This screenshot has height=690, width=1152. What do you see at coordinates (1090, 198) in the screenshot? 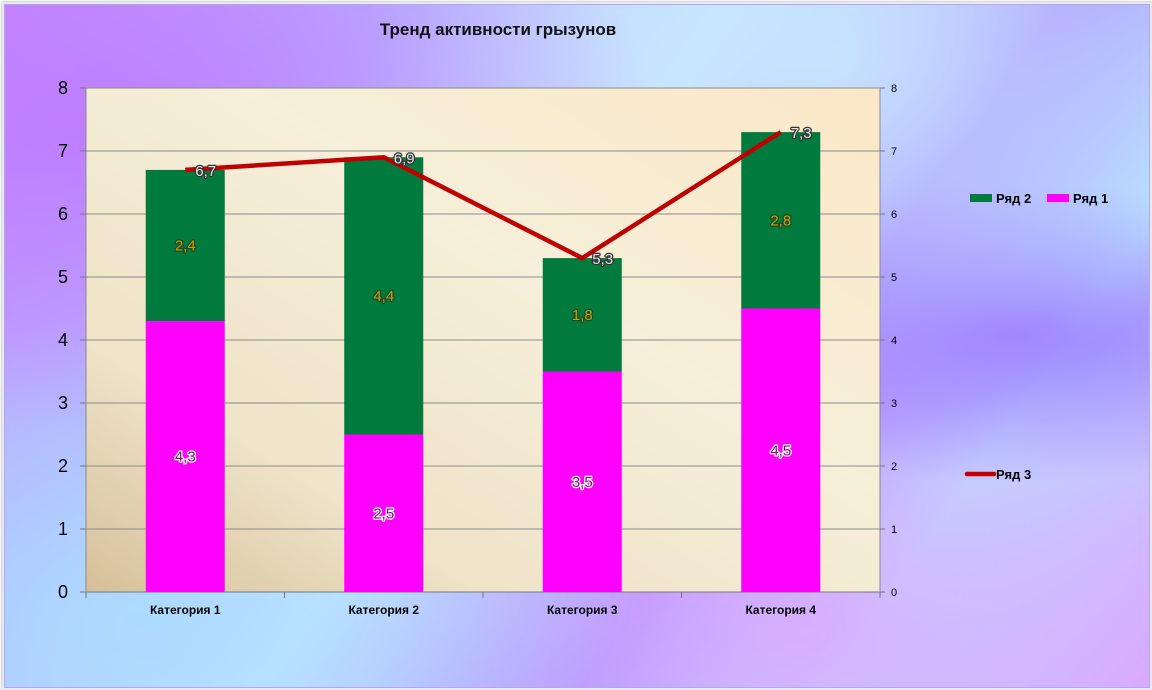
I see `legend-label: Ряд 1` at bounding box center [1090, 198].